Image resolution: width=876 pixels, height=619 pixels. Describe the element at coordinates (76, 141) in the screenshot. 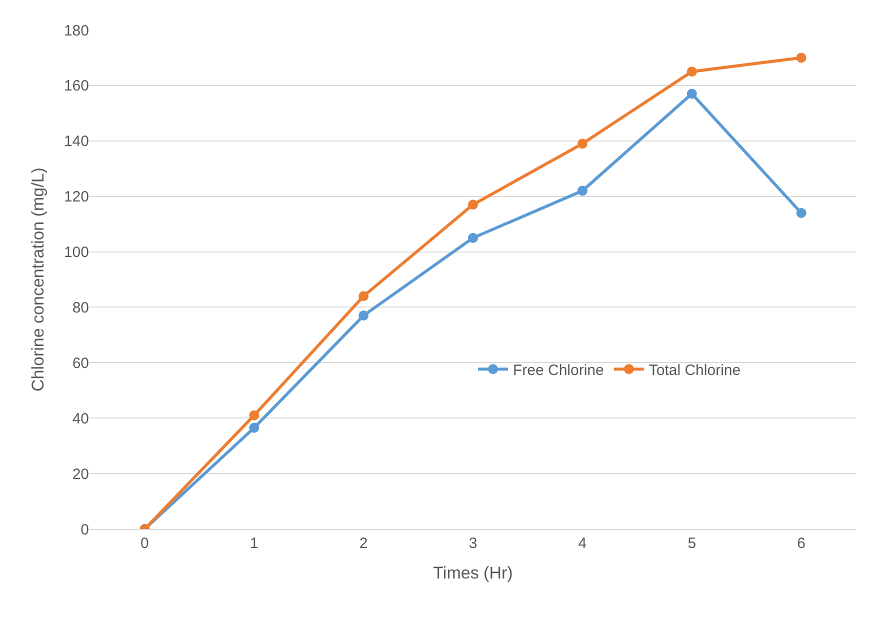

I see `y-tick-label: 140` at that location.